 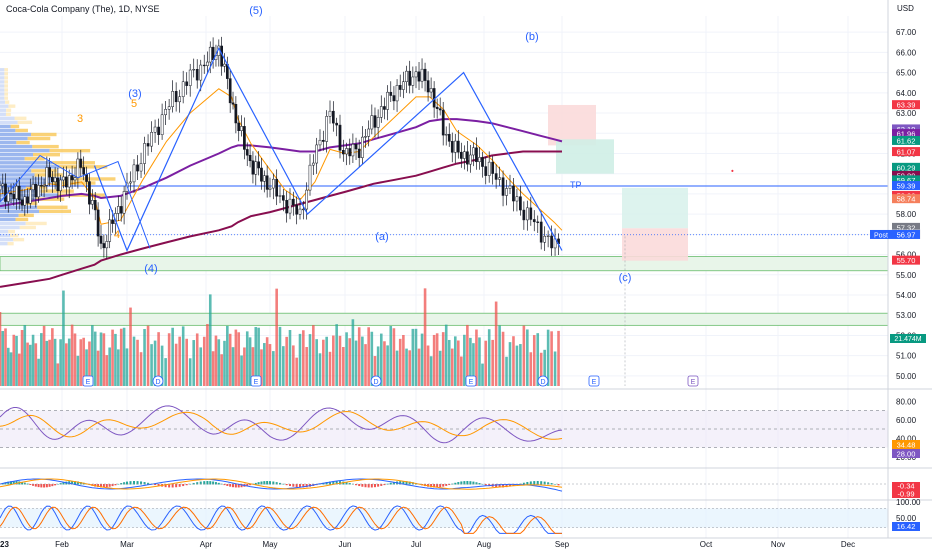 What do you see at coordinates (906, 140) in the screenshot?
I see `price-badge-label: 61.62` at bounding box center [906, 140].